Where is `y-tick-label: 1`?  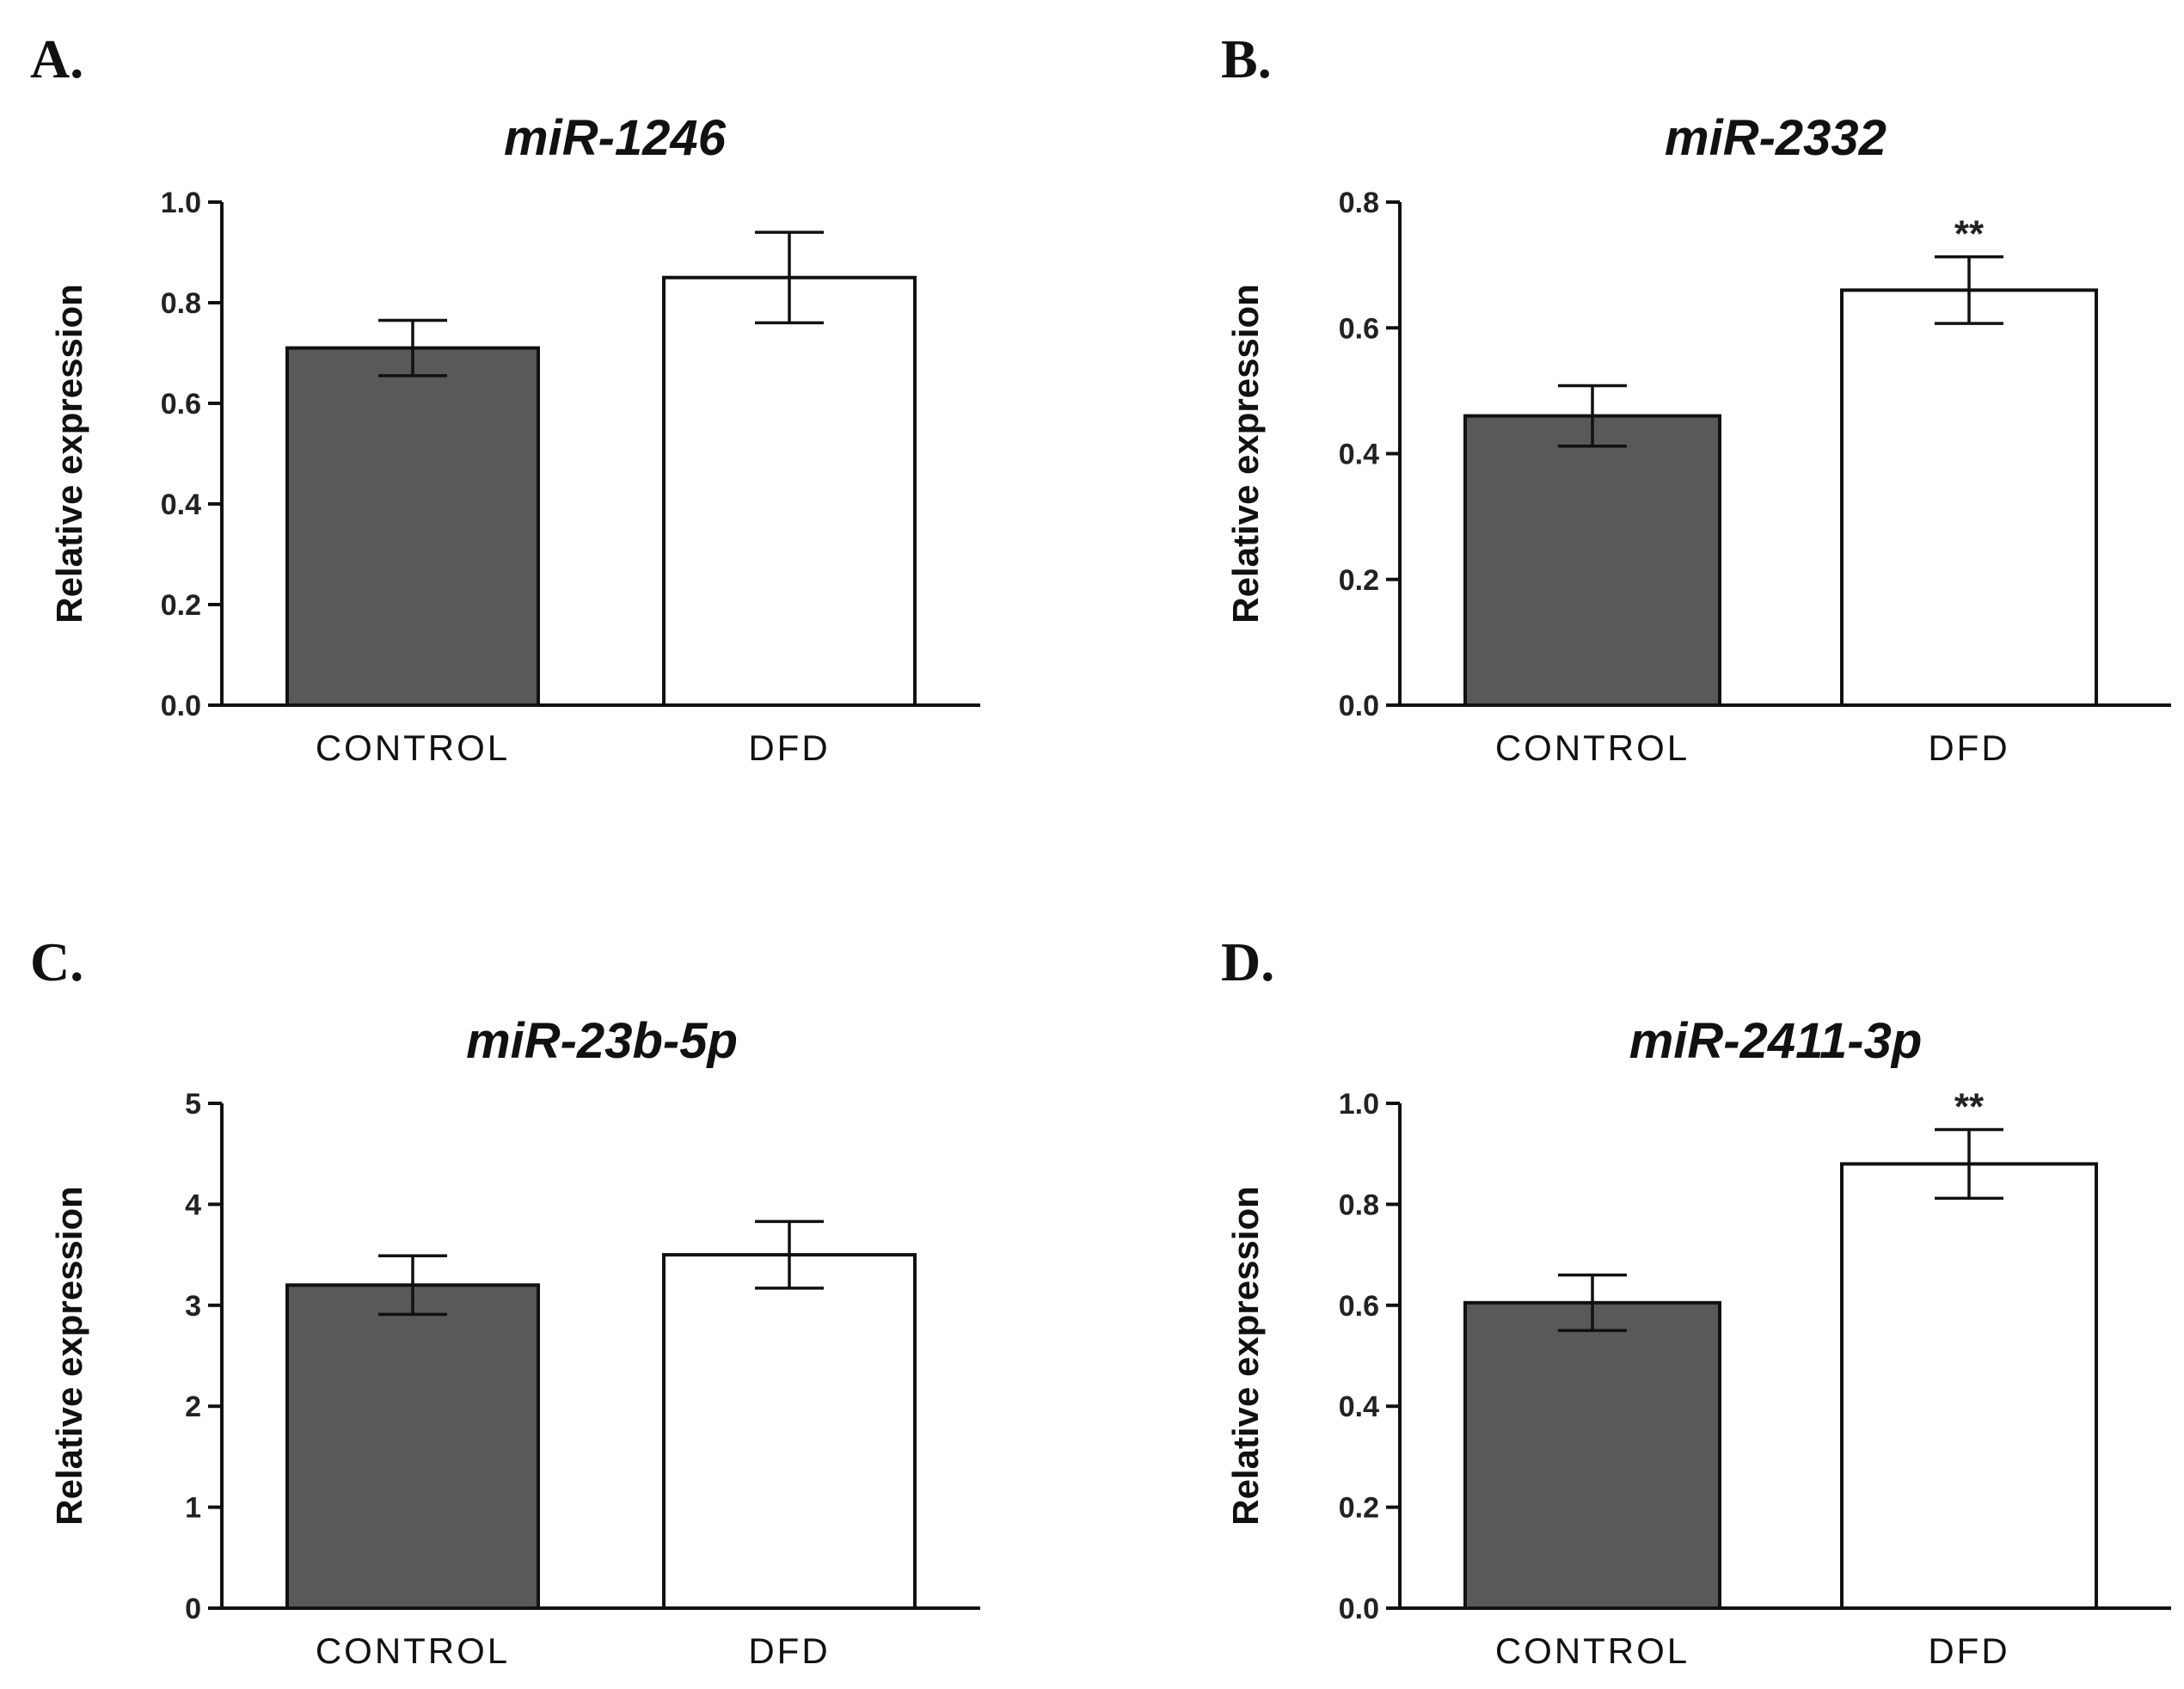 y-tick-label: 1 is located at coordinates (193, 1508).